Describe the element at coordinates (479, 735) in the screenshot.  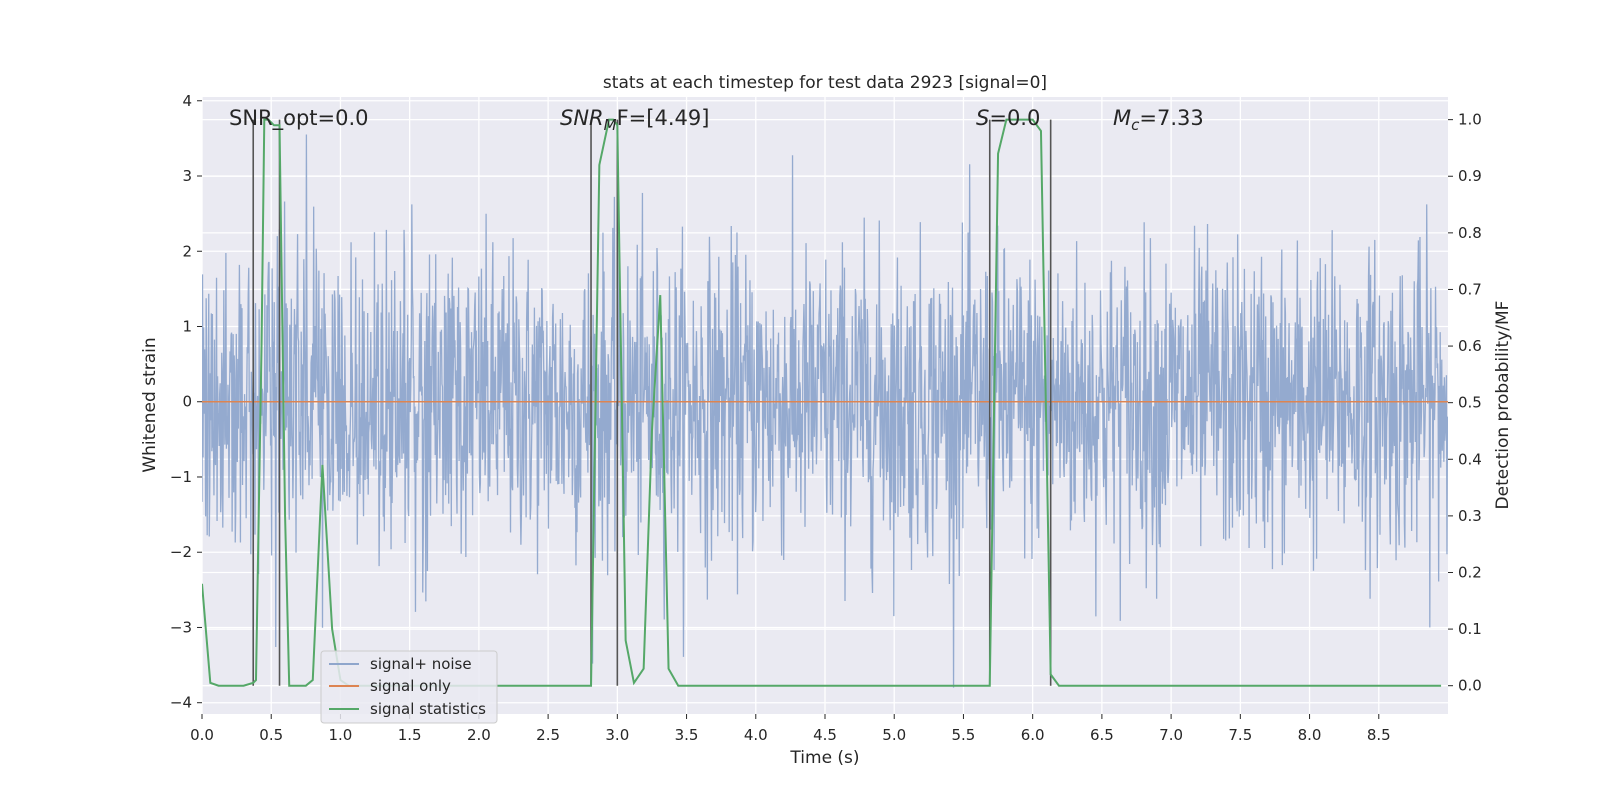
I see `x-tick-label-4: 2.0` at that location.